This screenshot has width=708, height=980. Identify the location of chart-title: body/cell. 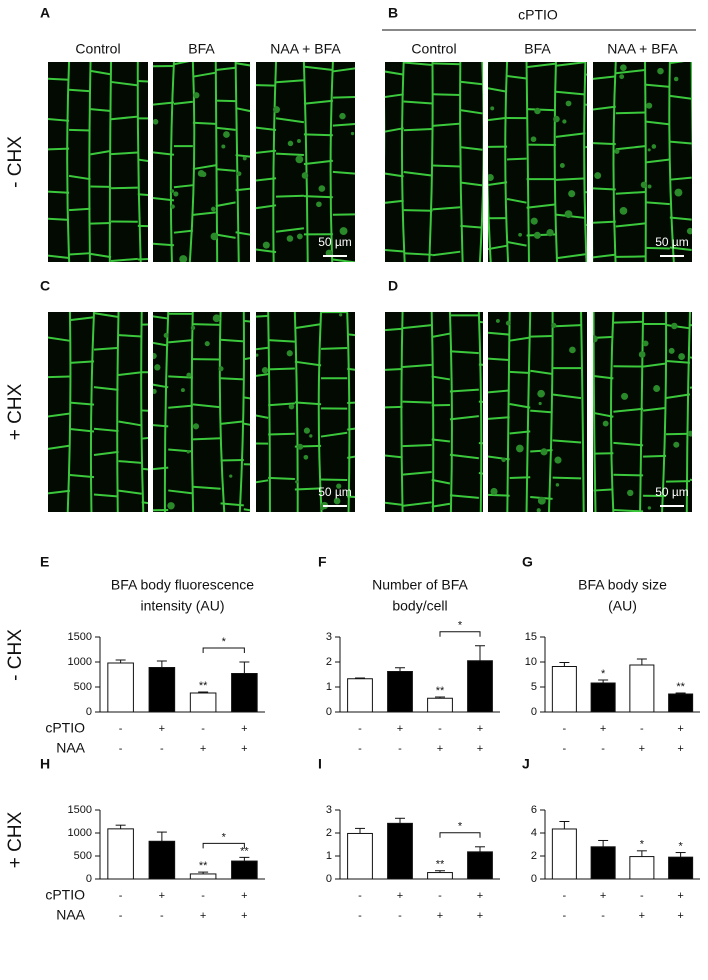
(419, 606).